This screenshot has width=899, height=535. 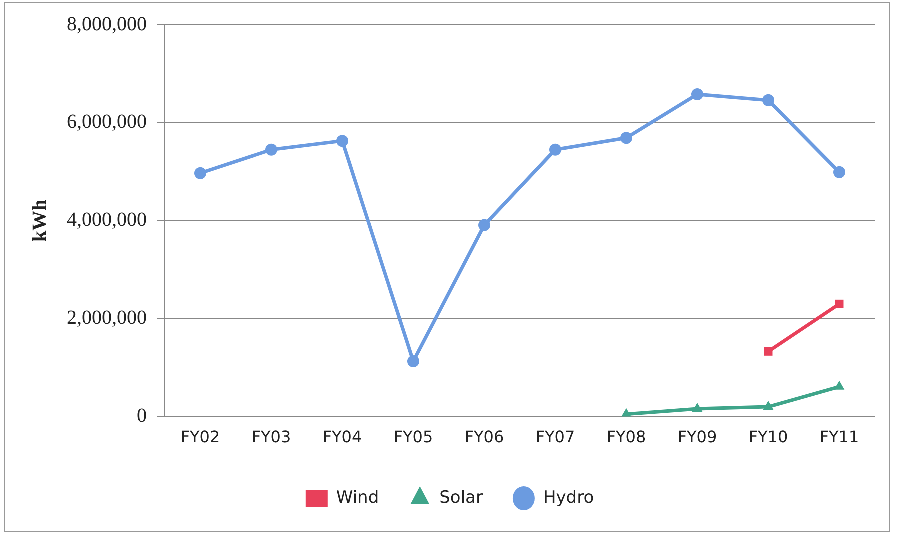 What do you see at coordinates (107, 122) in the screenshot?
I see `y-tick-label: 6,000,000` at bounding box center [107, 122].